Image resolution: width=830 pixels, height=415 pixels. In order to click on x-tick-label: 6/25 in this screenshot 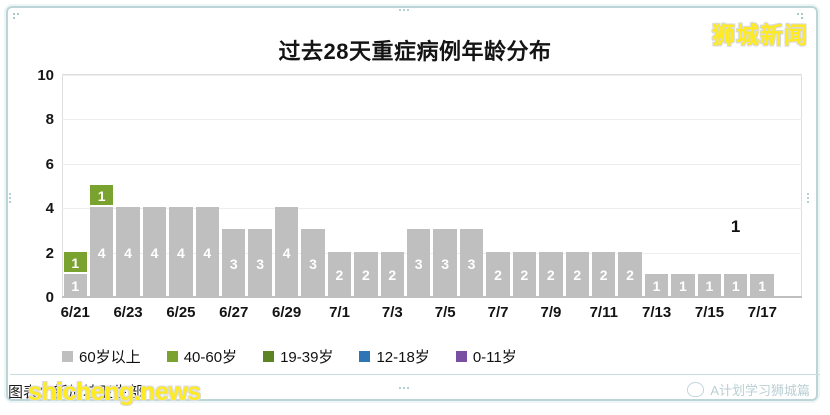, I will do `click(181, 312)`.